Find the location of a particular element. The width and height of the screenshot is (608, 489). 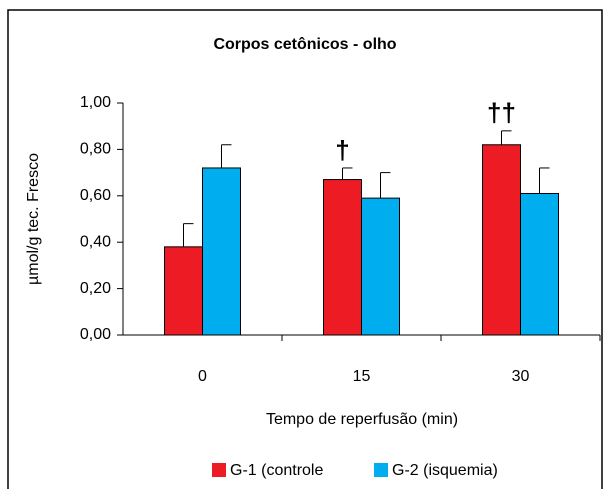

y-tick-label: 0,80 is located at coordinates (95, 149).